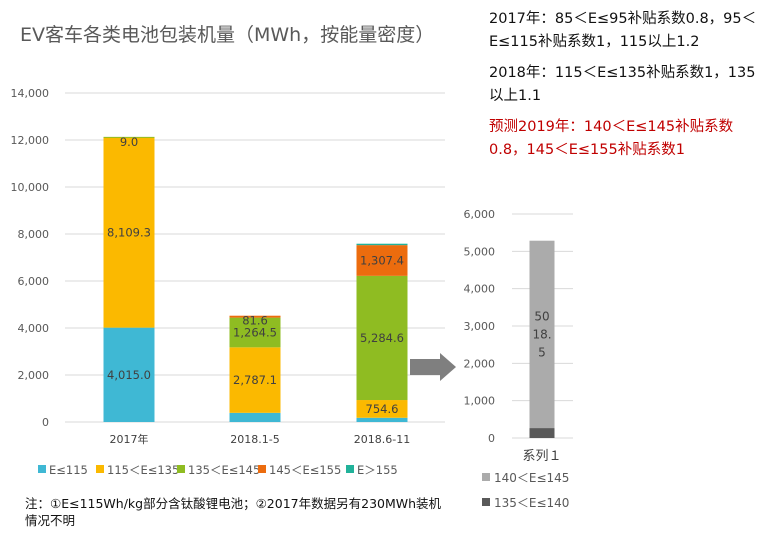 This screenshot has height=540, width=762. I want to click on data-label: 1,307.4, so click(382, 260).